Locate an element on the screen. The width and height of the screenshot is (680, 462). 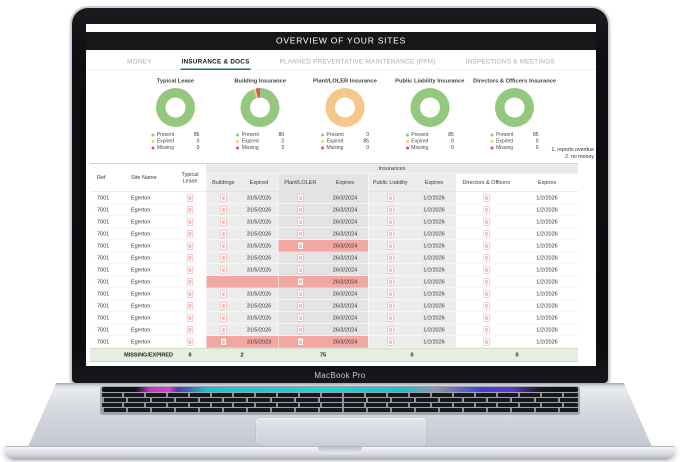
legend-item: Expired 0 is located at coordinates (175, 141).